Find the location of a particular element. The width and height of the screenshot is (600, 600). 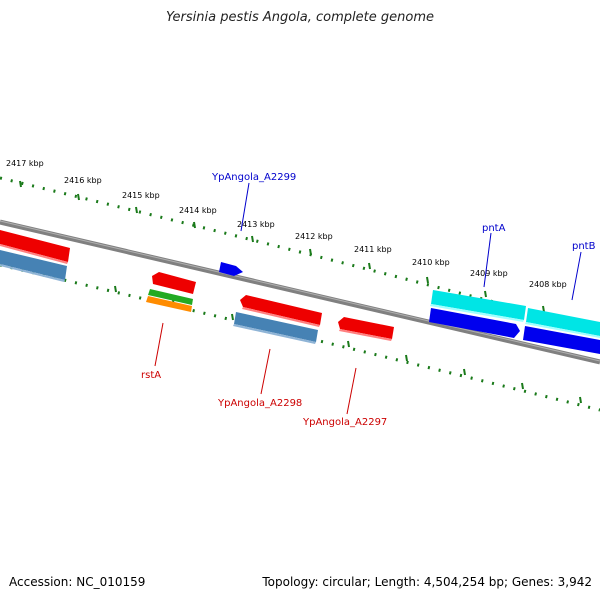

gene-arrow-orange is located at coordinates (169, 304).